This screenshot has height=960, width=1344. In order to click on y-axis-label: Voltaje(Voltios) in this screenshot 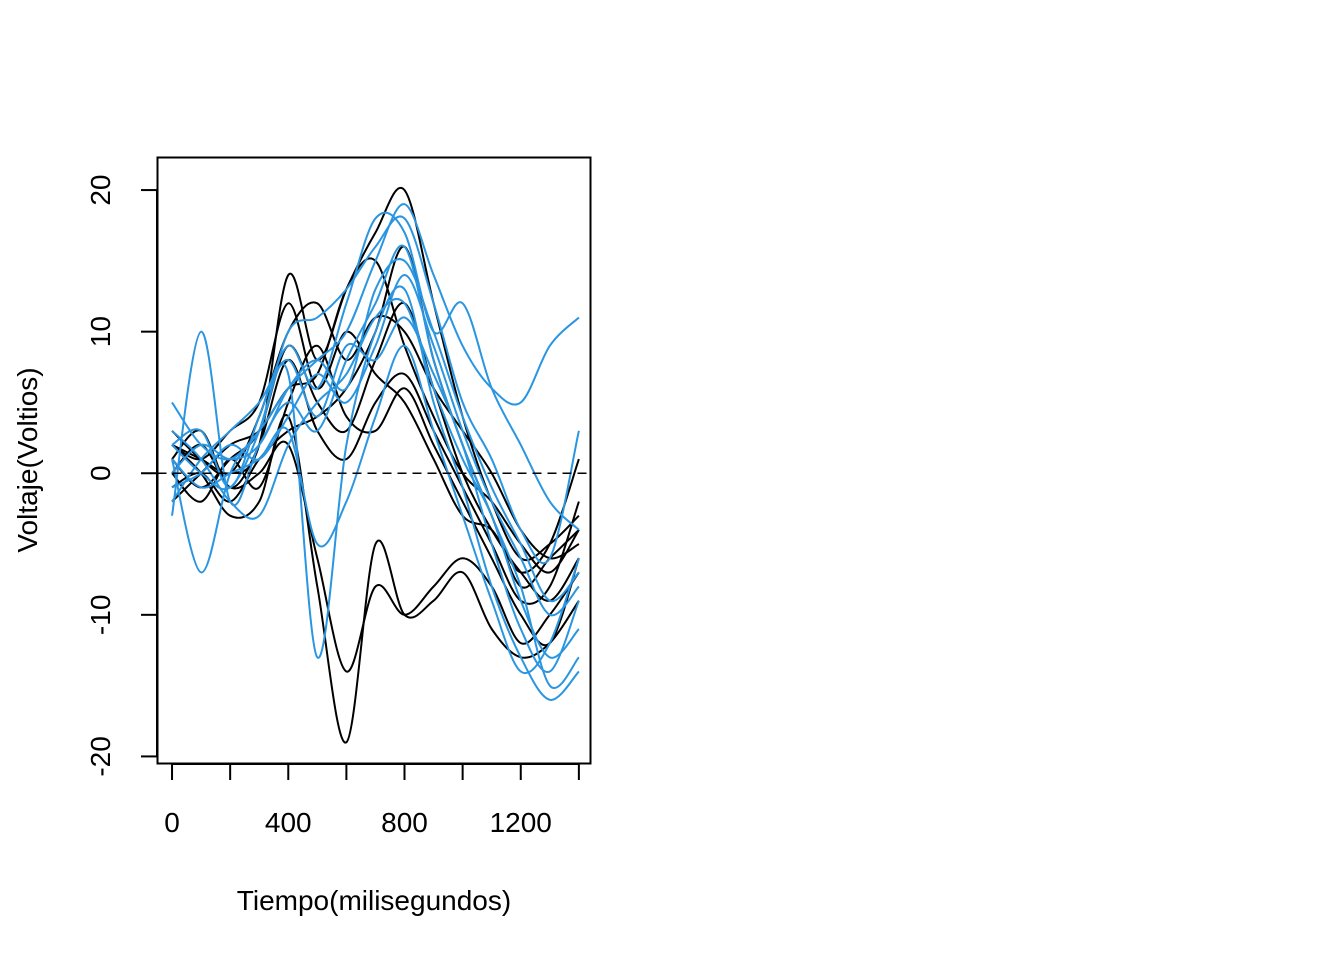, I will do `click(27, 459)`.